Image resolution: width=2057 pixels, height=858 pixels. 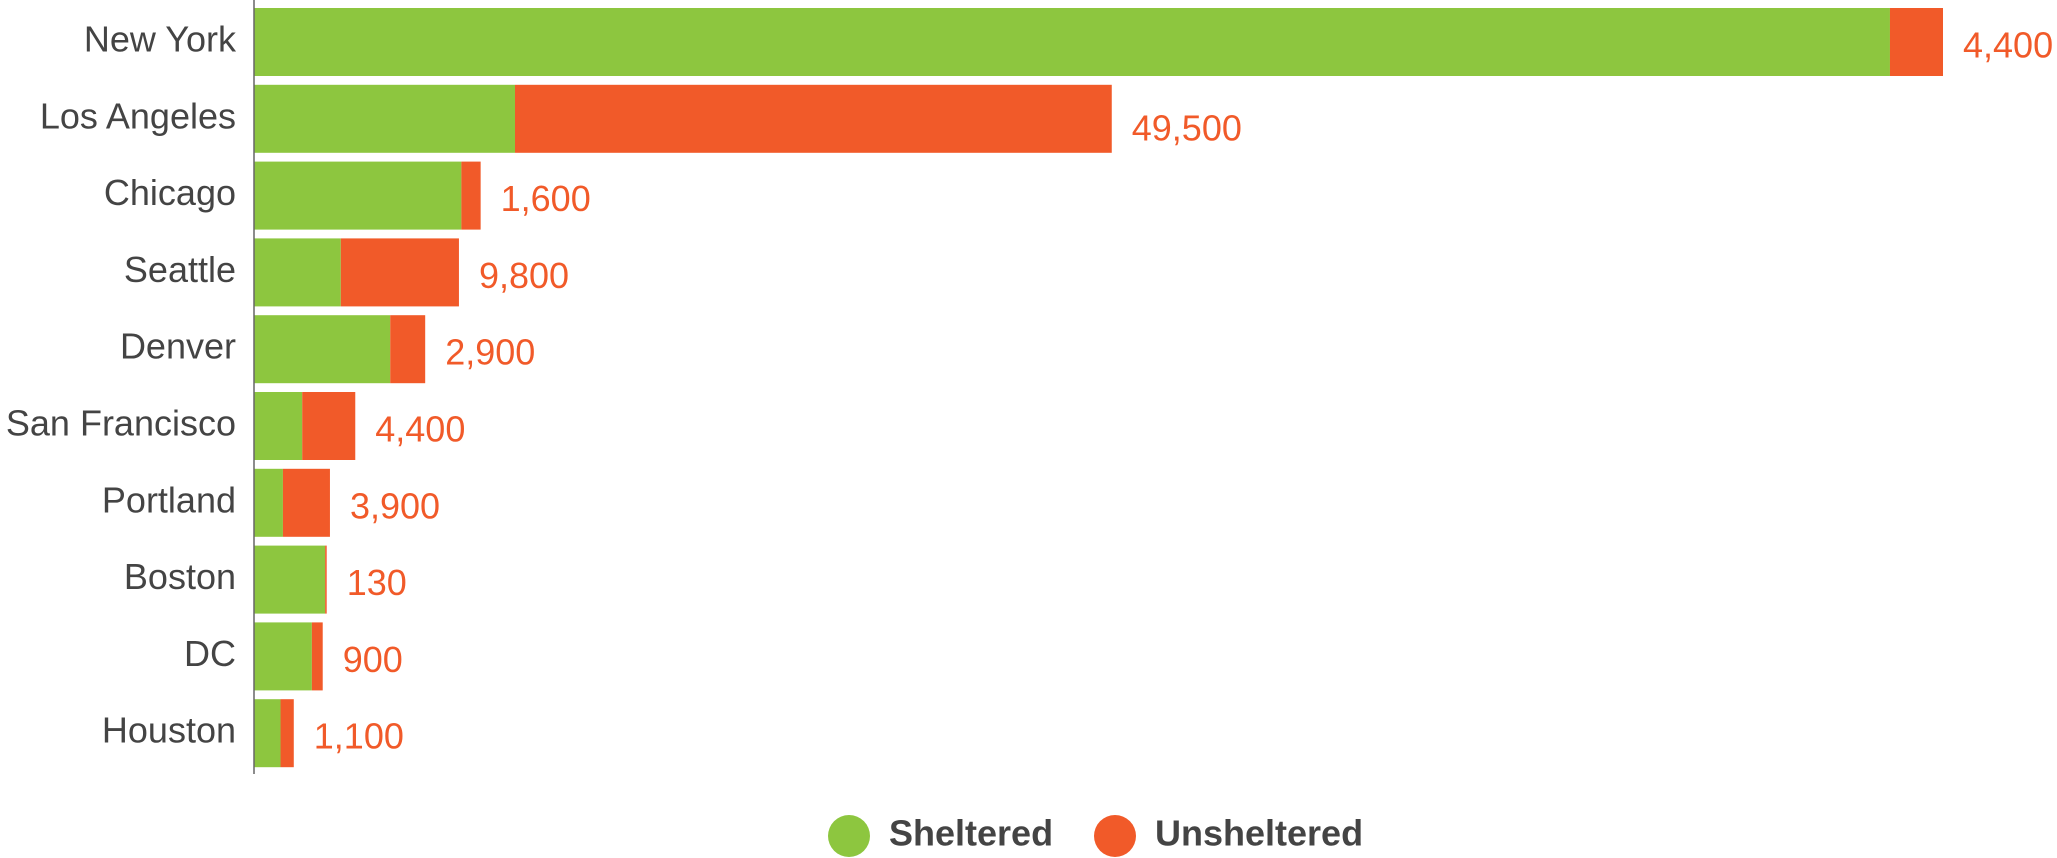 What do you see at coordinates (180, 269) in the screenshot?
I see `category-label: Seattle` at bounding box center [180, 269].